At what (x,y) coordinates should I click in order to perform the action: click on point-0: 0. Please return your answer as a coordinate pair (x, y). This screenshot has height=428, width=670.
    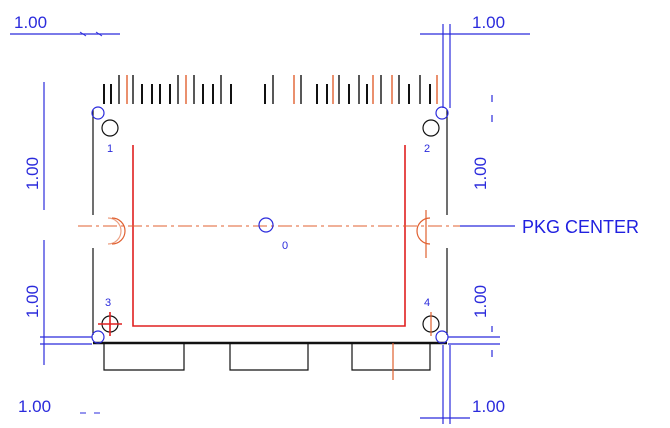
    Looking at the image, I should click on (273, 234).